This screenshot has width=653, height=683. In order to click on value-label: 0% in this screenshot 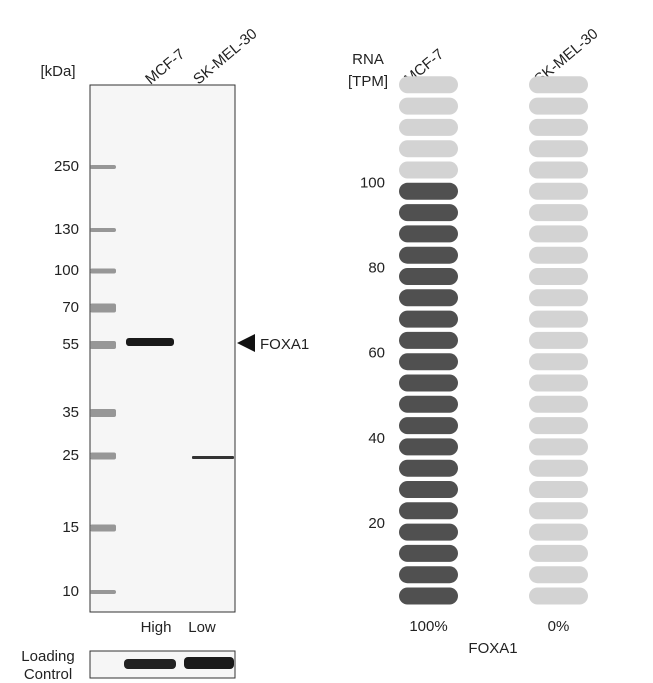, I will do `click(559, 626)`.